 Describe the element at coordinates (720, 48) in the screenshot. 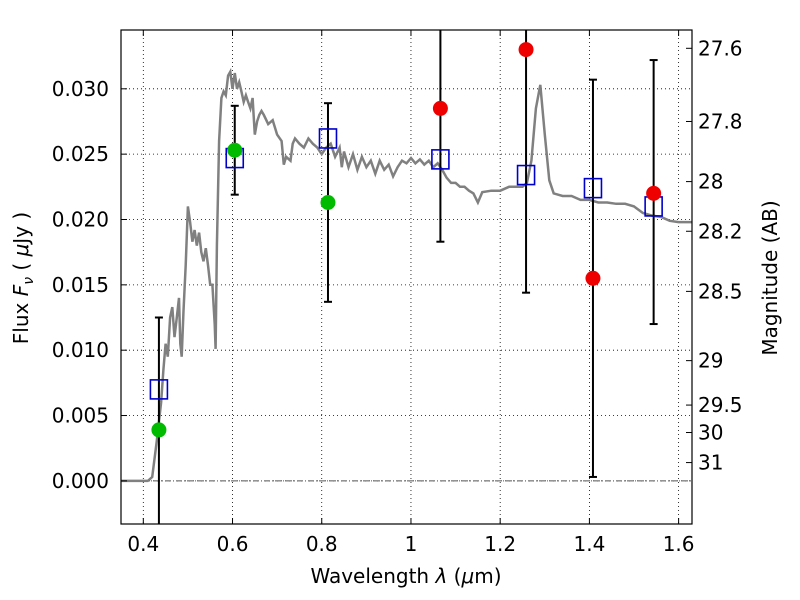

I see `right-tick-label: 27.6` at that location.